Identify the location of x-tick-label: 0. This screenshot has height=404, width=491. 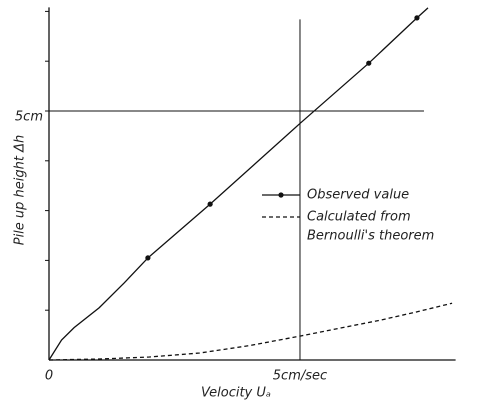
(49, 376).